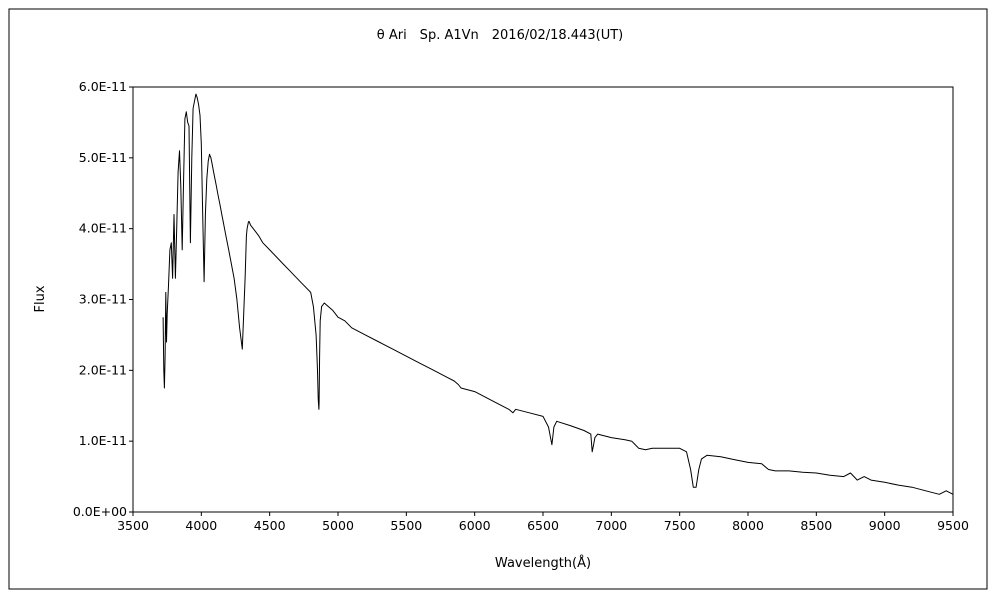 The height and width of the screenshot is (600, 1000). I want to click on x-tick-label: 3500, so click(133, 525).